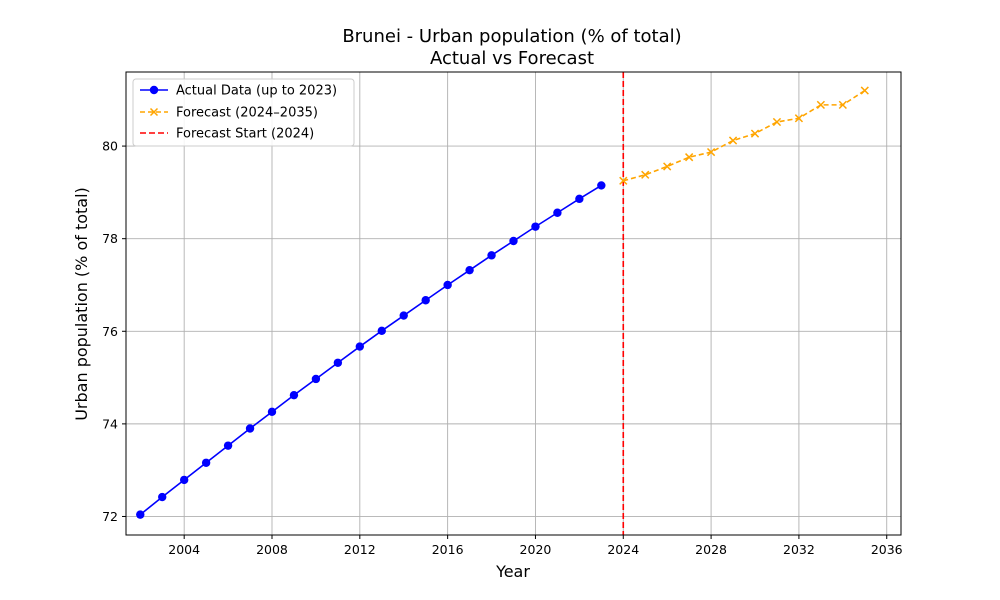  What do you see at coordinates (110, 516) in the screenshot?
I see `y-tick-label: 72` at bounding box center [110, 516].